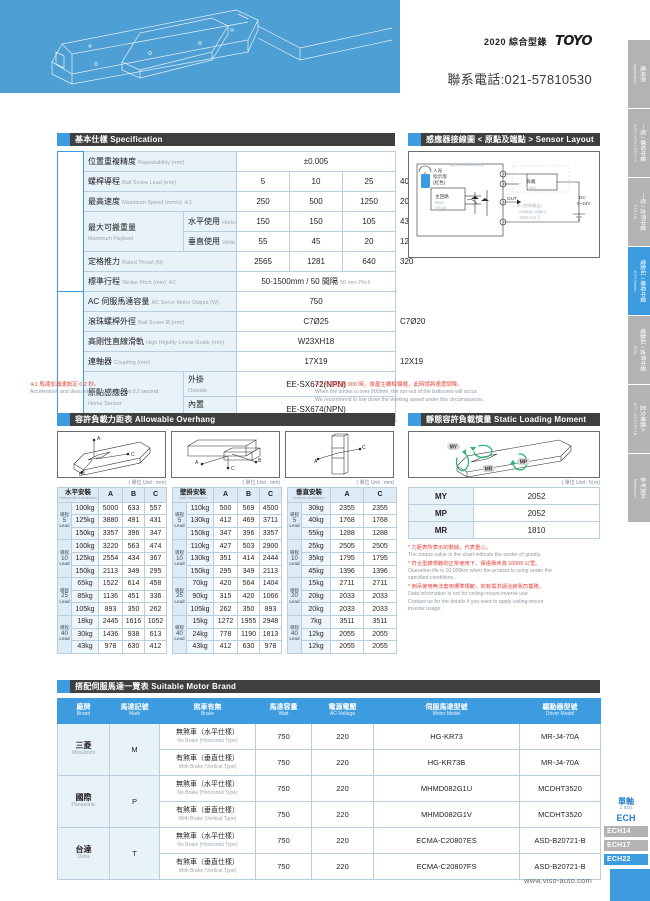  Describe the element at coordinates (227, 634) in the screenshot. I see `table-row: 導程 40 Lead 15kg 1272 1955 2948` at that location.